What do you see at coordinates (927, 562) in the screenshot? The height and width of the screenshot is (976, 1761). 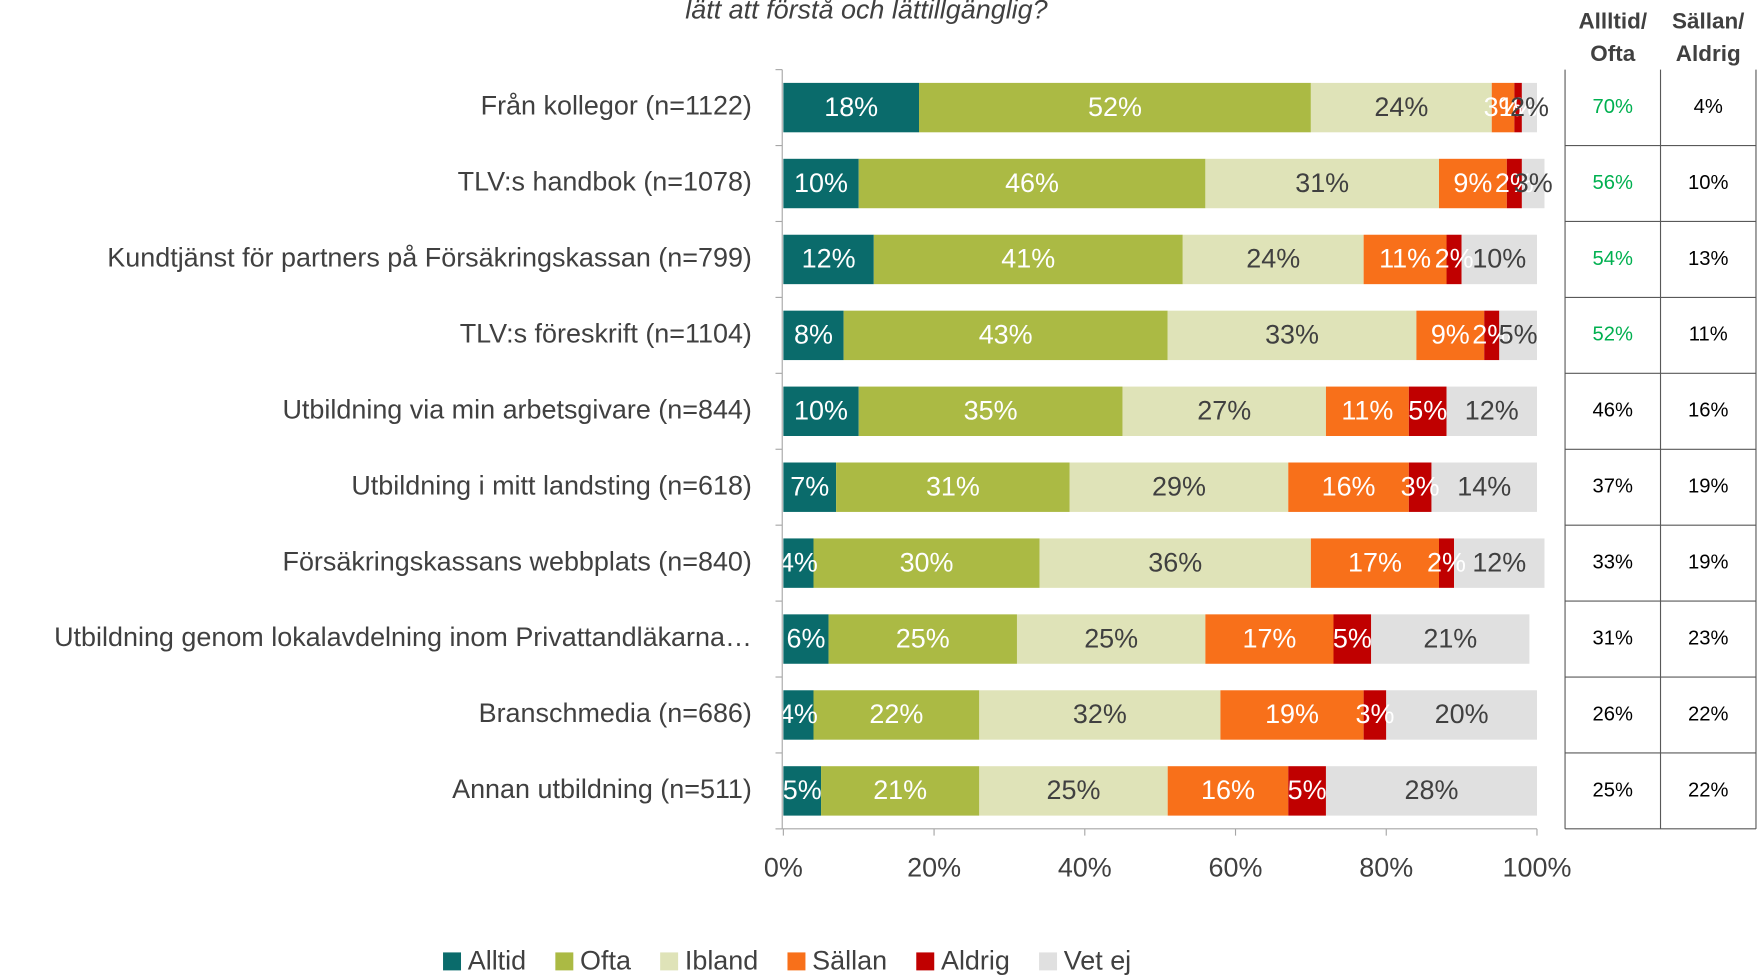 I see `data-label: 30%` at bounding box center [927, 562].